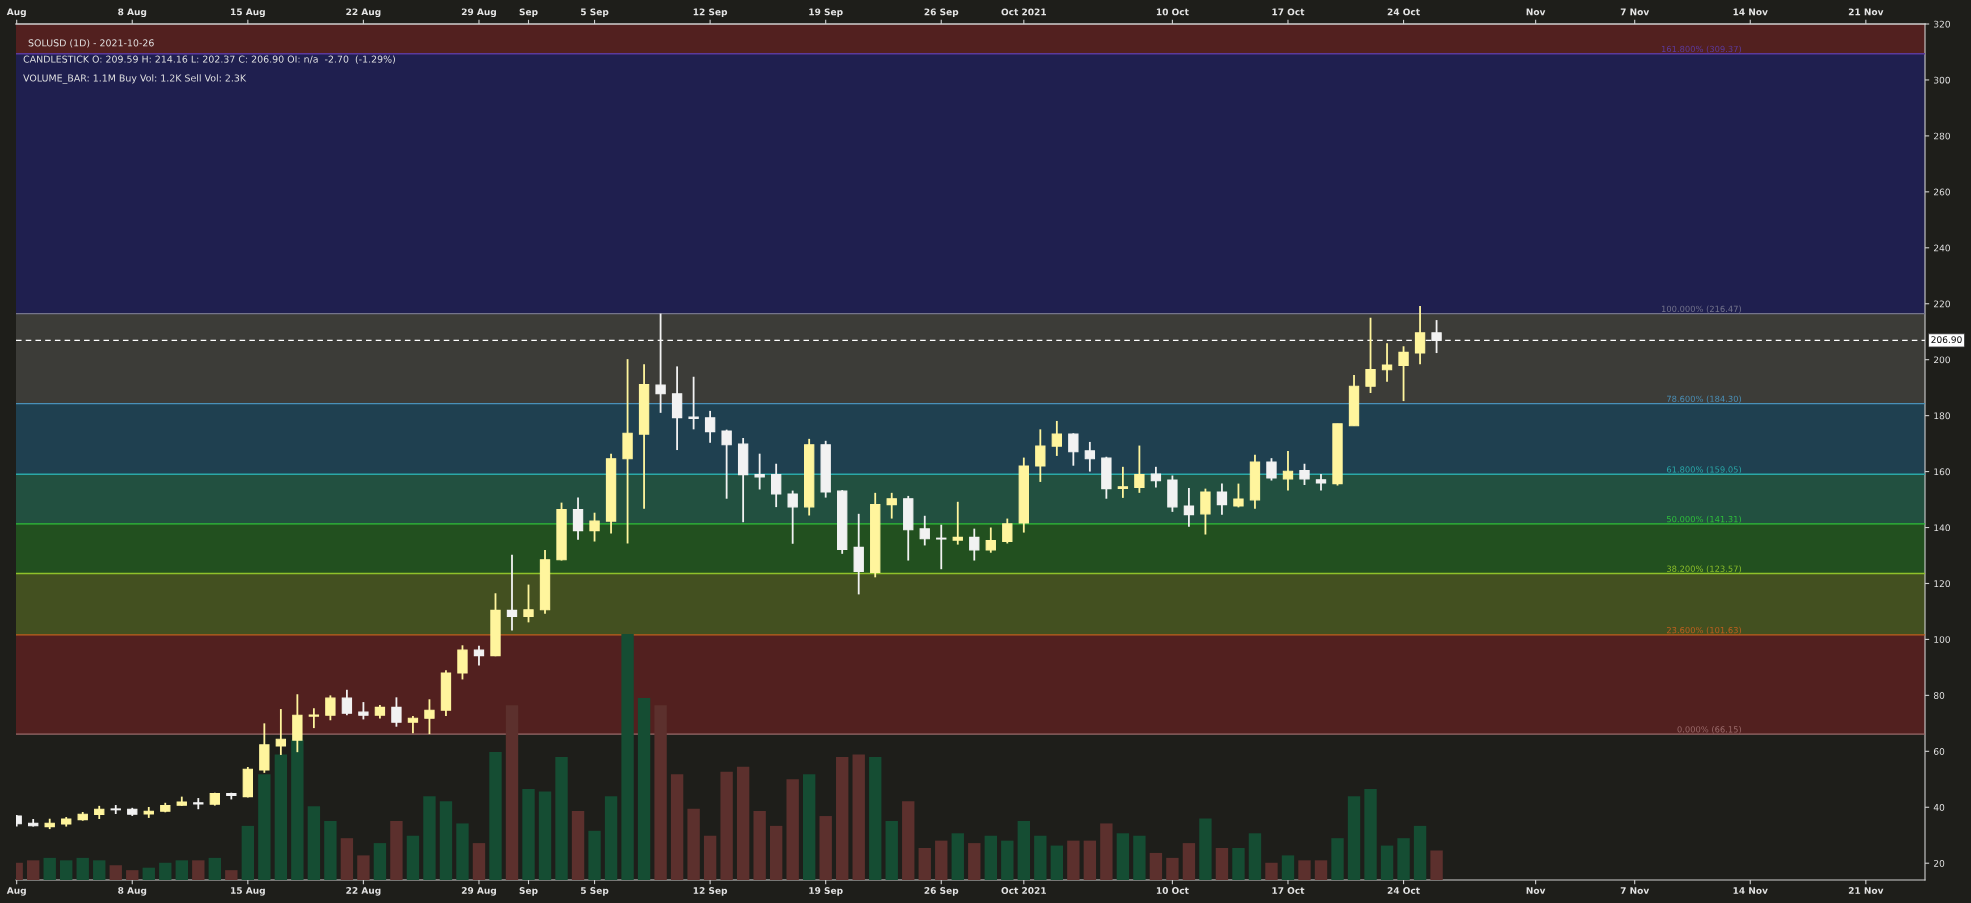 This screenshot has width=1971, height=903. What do you see at coordinates (1288, 890) in the screenshot?
I see `x2-tick-label: 17 Oct` at bounding box center [1288, 890].